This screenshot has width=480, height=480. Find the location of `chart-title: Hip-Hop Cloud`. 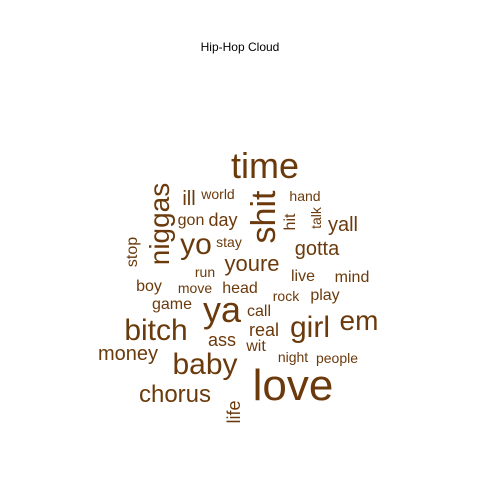

chart-title: Hip-Hop Cloud is located at coordinates (240, 47).